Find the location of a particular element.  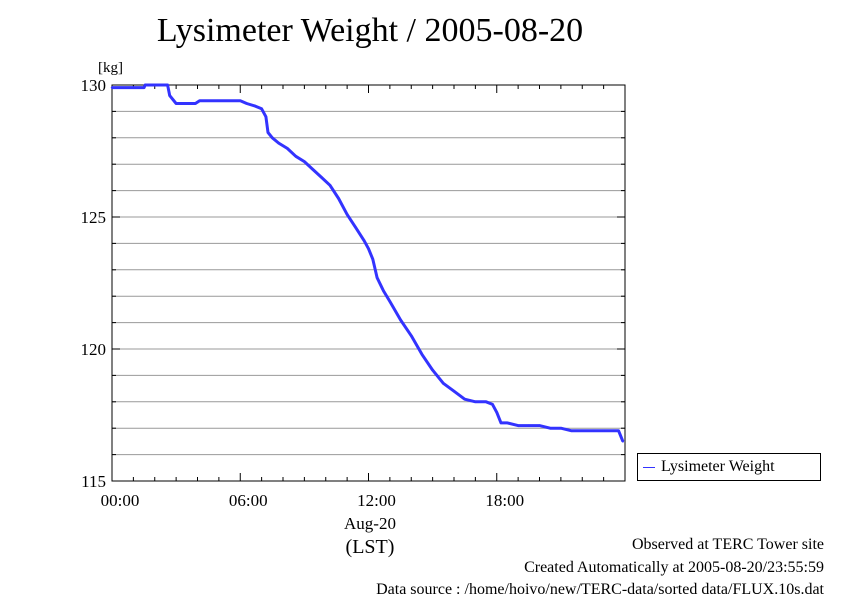

legend-label: Lysimeter Weight is located at coordinates (718, 466).